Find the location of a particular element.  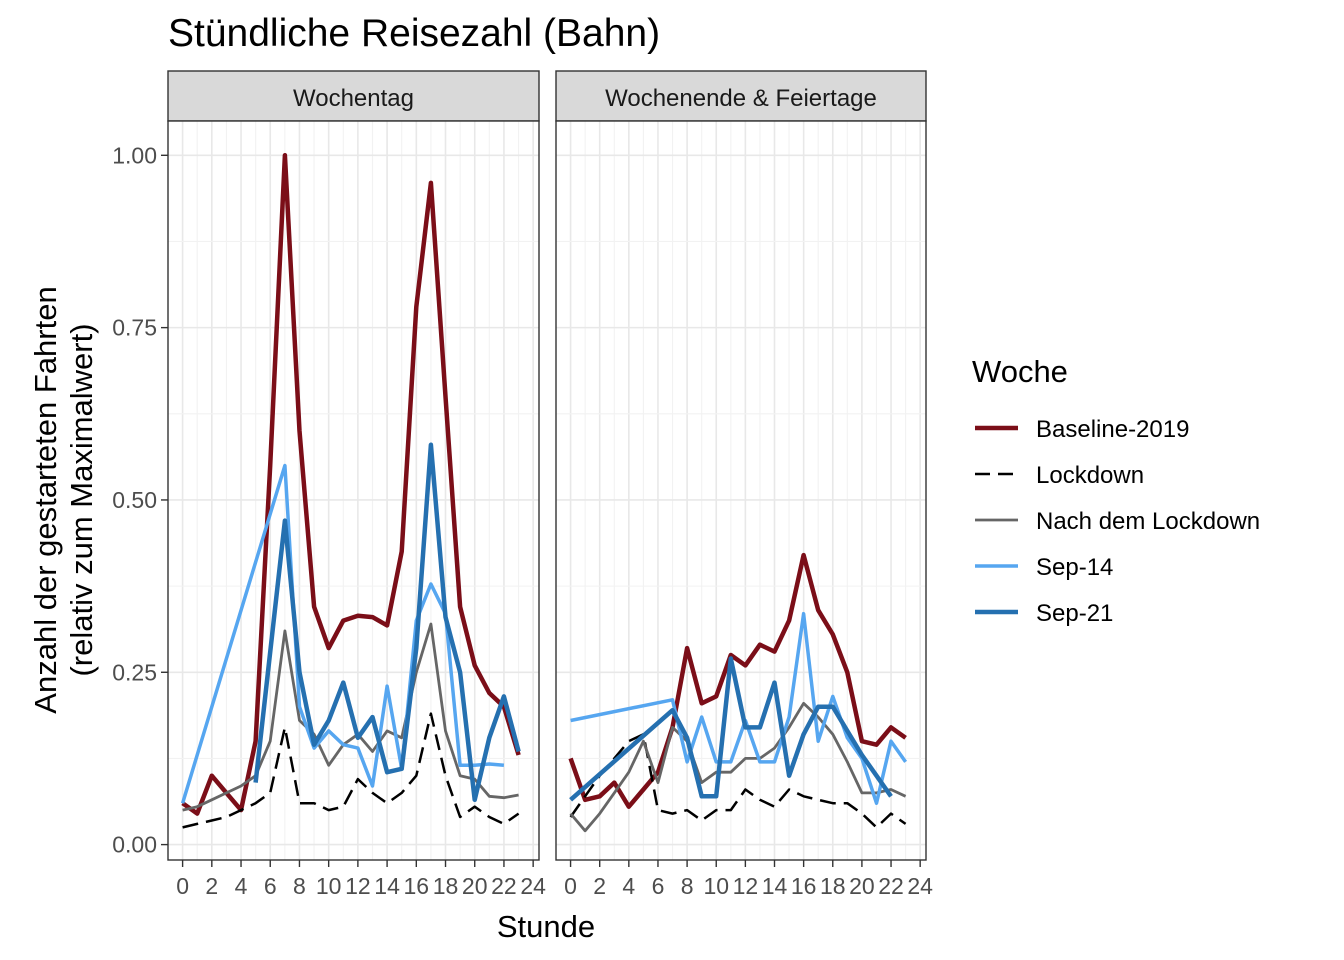

legend-label: Sep-21 is located at coordinates (1074, 613).